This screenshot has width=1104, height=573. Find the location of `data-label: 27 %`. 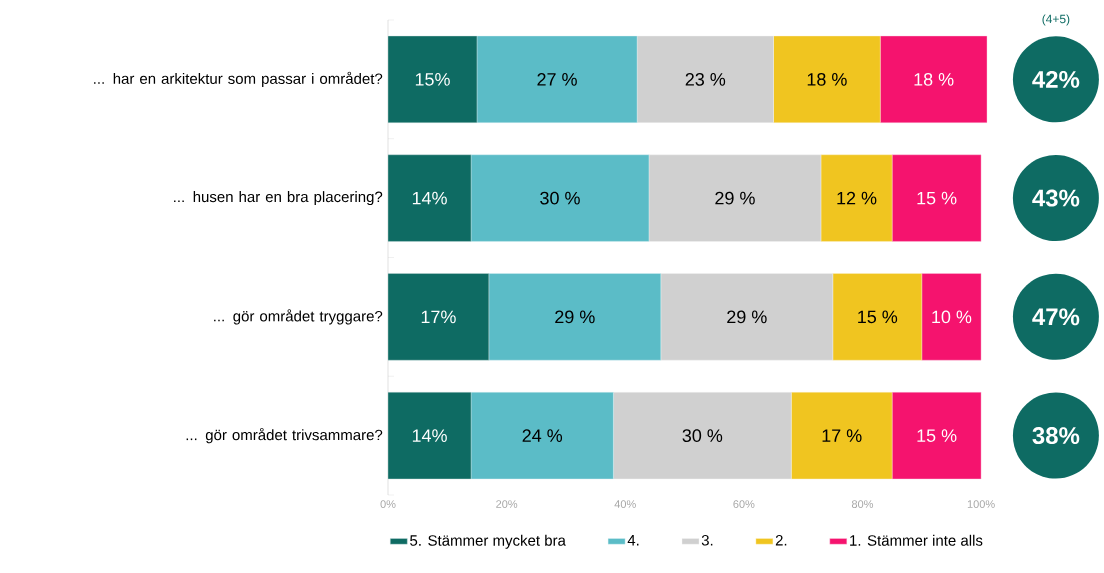

data-label: 27 % is located at coordinates (557, 79).